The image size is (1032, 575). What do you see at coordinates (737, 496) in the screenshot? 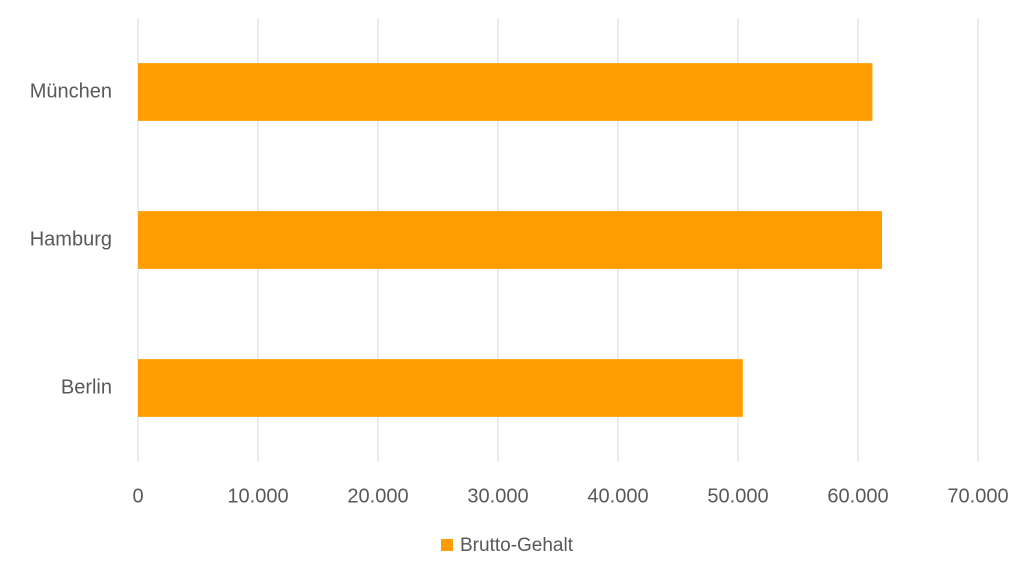
I see `x-tick-label: 50.000` at bounding box center [737, 496].